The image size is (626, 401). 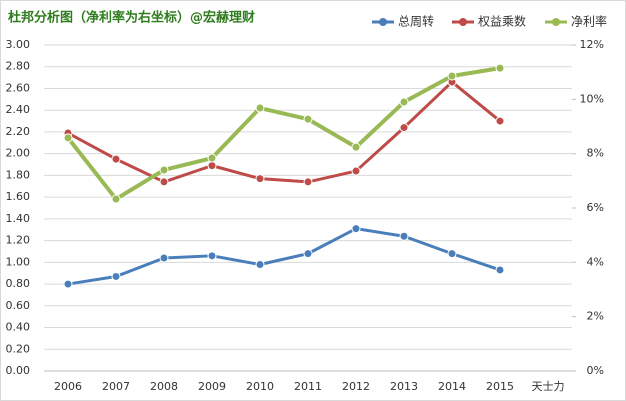 What do you see at coordinates (164, 386) in the screenshot?
I see `x-tick-label: 2008` at bounding box center [164, 386].